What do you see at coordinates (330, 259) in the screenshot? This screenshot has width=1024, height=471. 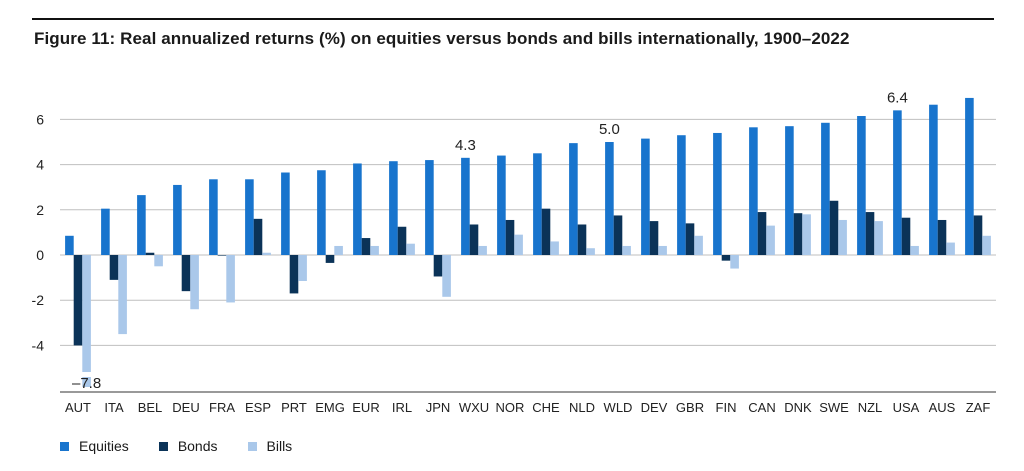 I see `bar-bonds-emg` at bounding box center [330, 259].